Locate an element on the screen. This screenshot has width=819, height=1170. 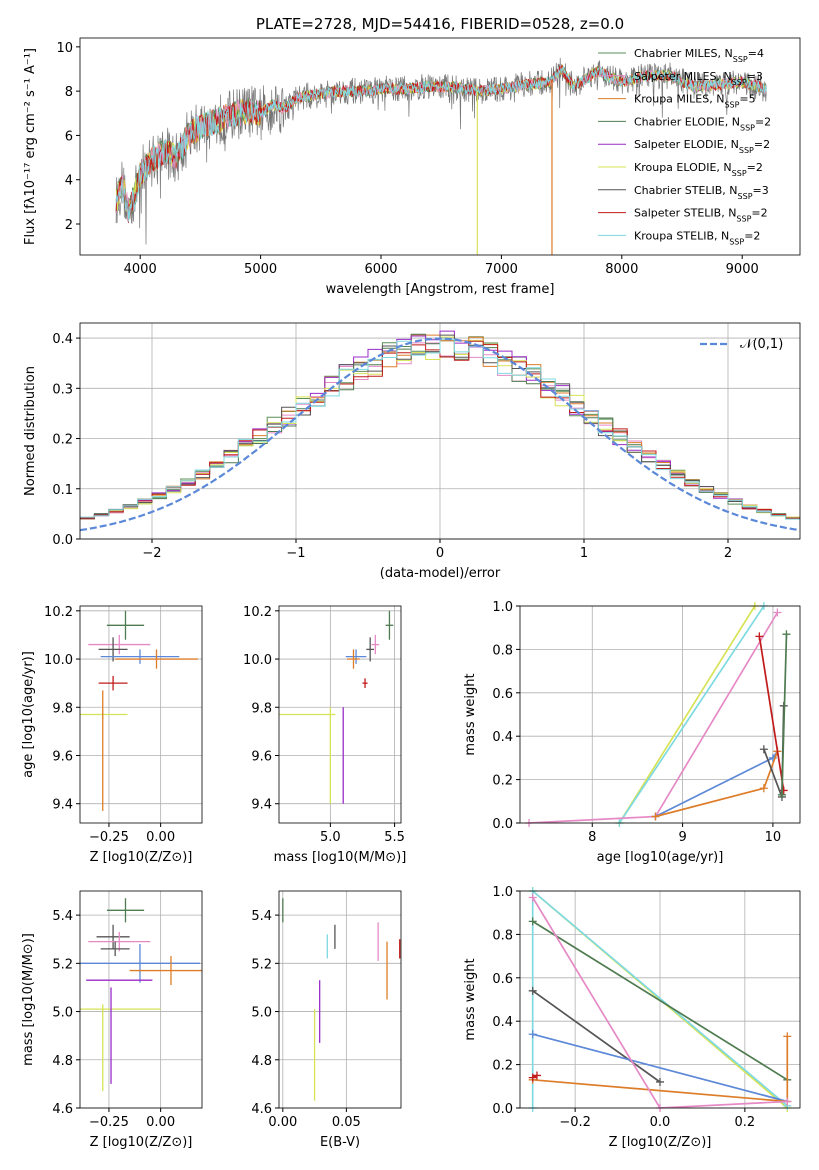
age-vs-Z-frame is located at coordinates (141, 714).